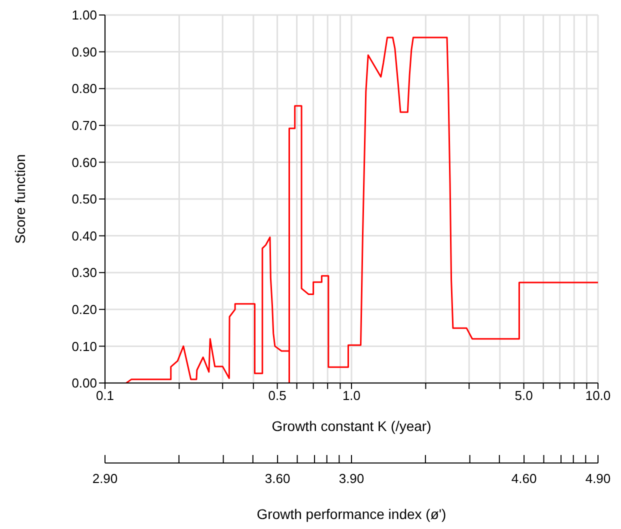  I want to click on y-tick-label: 0.00, so click(84, 383).